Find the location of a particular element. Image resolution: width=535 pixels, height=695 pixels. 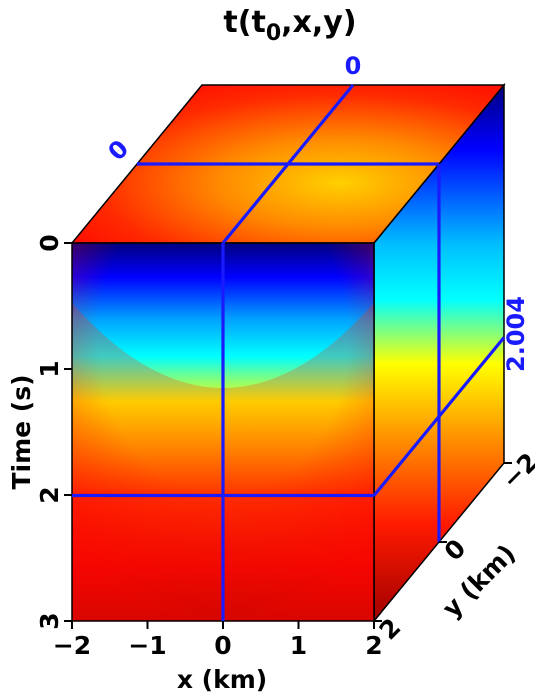

x-tick-label: 0 is located at coordinates (222, 645).